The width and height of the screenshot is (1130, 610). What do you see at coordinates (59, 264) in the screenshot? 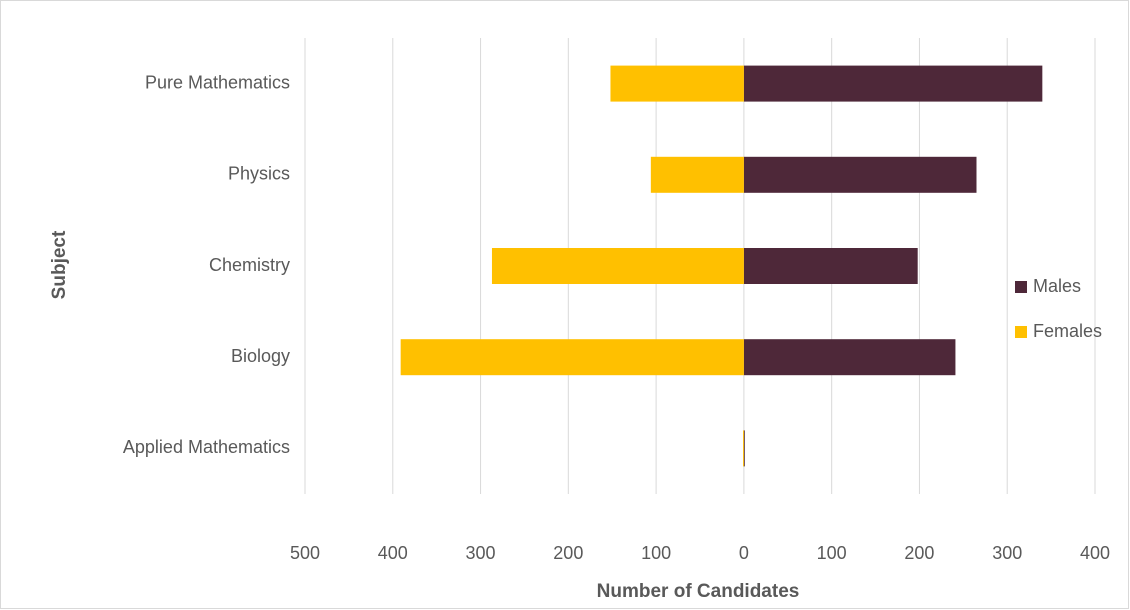
I see `y-axis-title: Subject` at bounding box center [59, 264].